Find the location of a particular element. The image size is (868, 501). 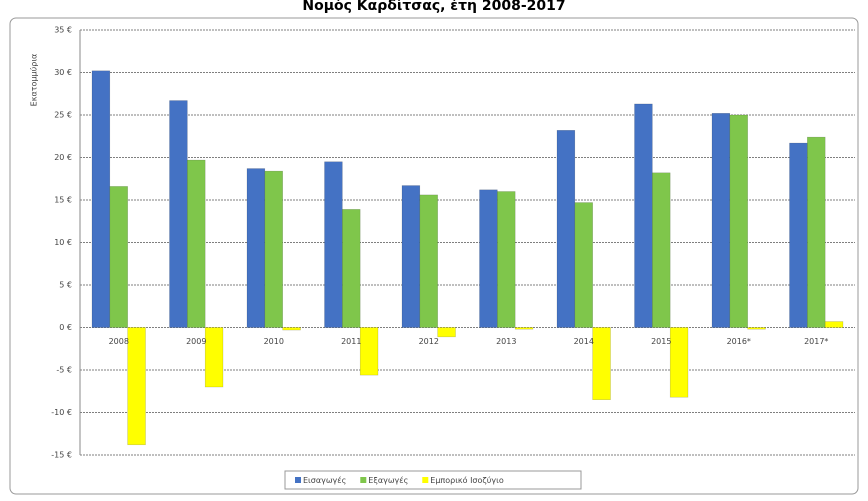

y-tick-label: 0 € is located at coordinates (65, 327).